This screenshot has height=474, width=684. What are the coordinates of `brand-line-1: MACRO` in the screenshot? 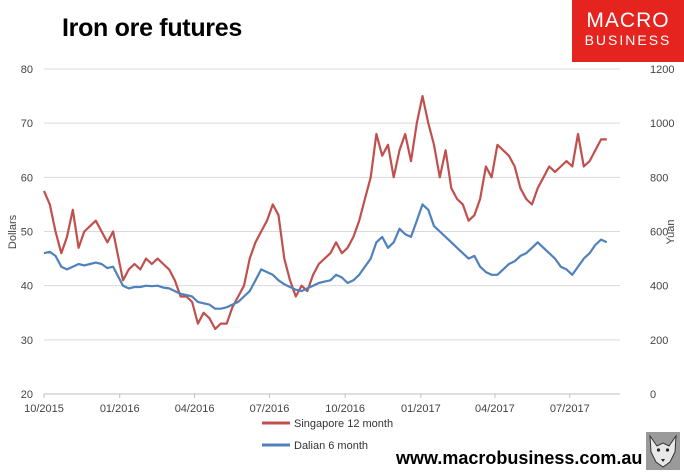 It's located at (628, 20).